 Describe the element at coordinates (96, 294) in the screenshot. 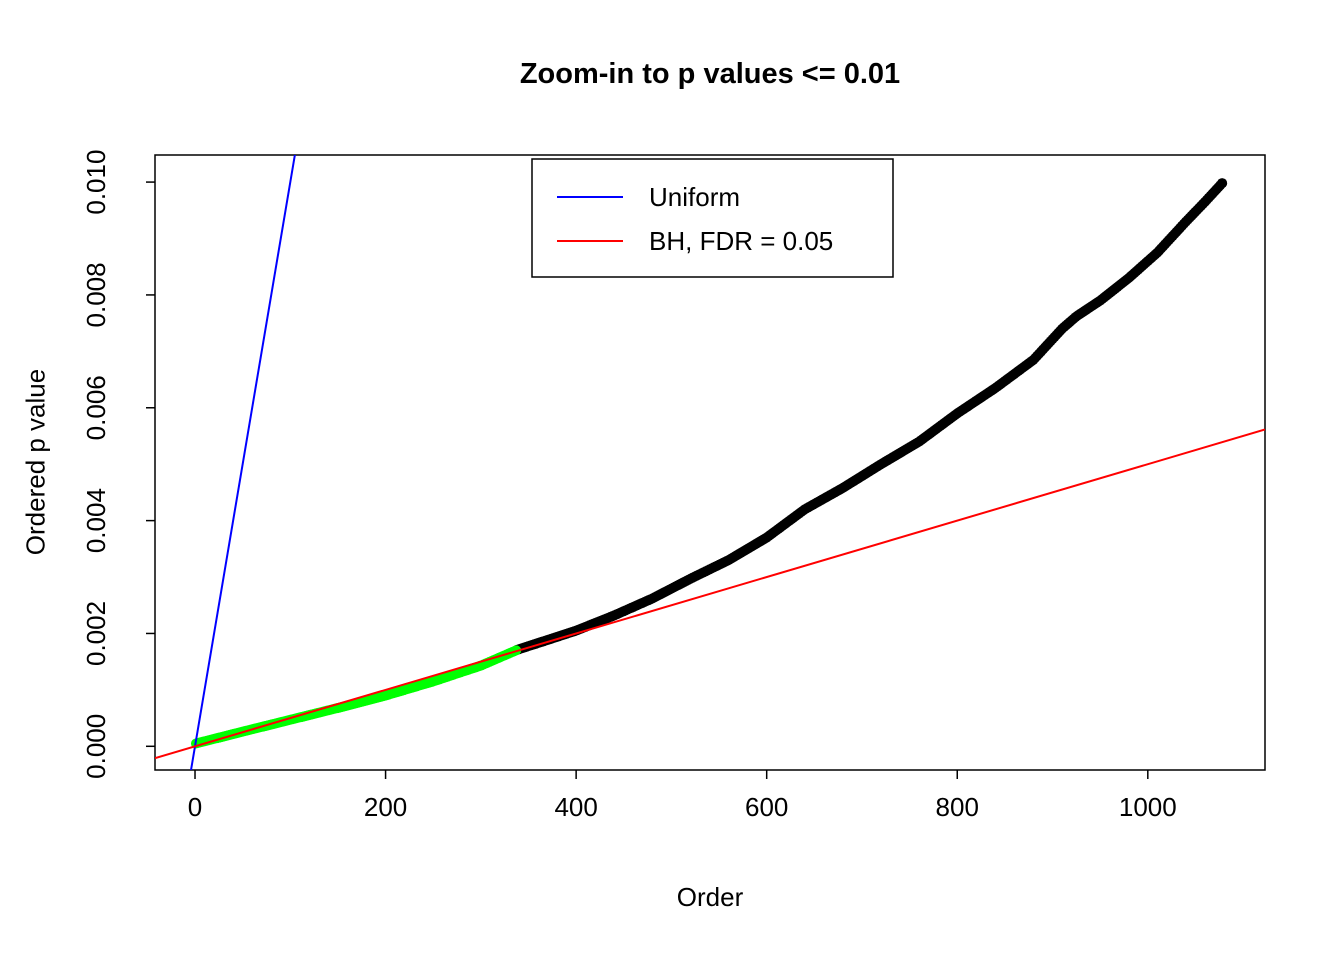

I see `y-tick-label: 0.008` at that location.